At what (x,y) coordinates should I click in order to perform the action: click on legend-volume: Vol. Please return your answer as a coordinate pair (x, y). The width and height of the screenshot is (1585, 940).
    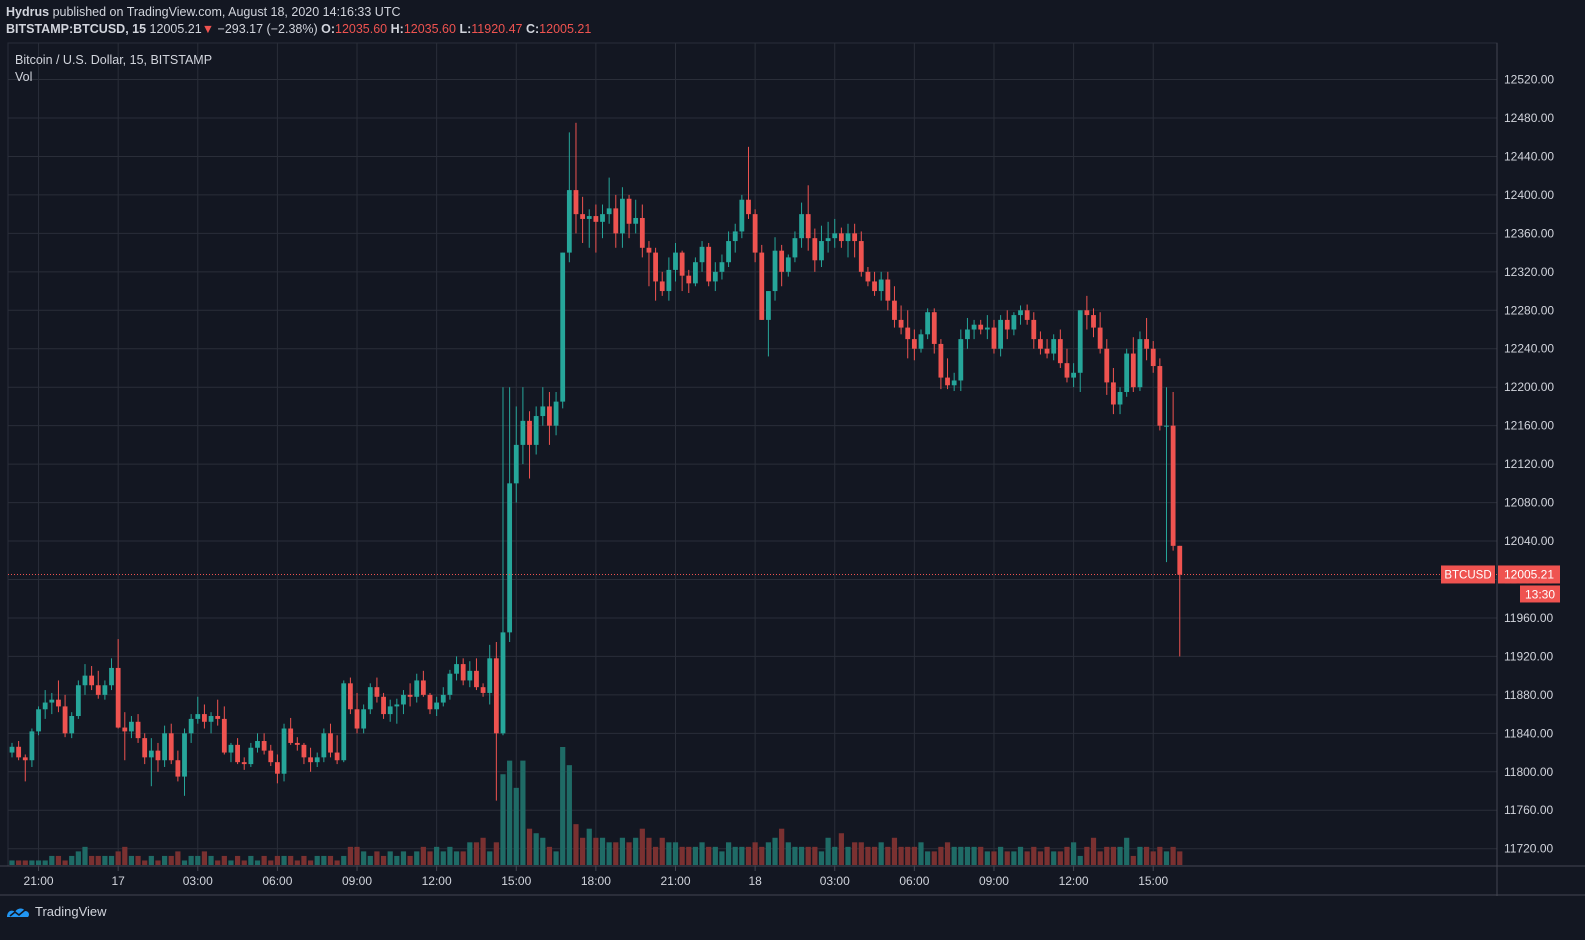
    Looking at the image, I should click on (23, 77).